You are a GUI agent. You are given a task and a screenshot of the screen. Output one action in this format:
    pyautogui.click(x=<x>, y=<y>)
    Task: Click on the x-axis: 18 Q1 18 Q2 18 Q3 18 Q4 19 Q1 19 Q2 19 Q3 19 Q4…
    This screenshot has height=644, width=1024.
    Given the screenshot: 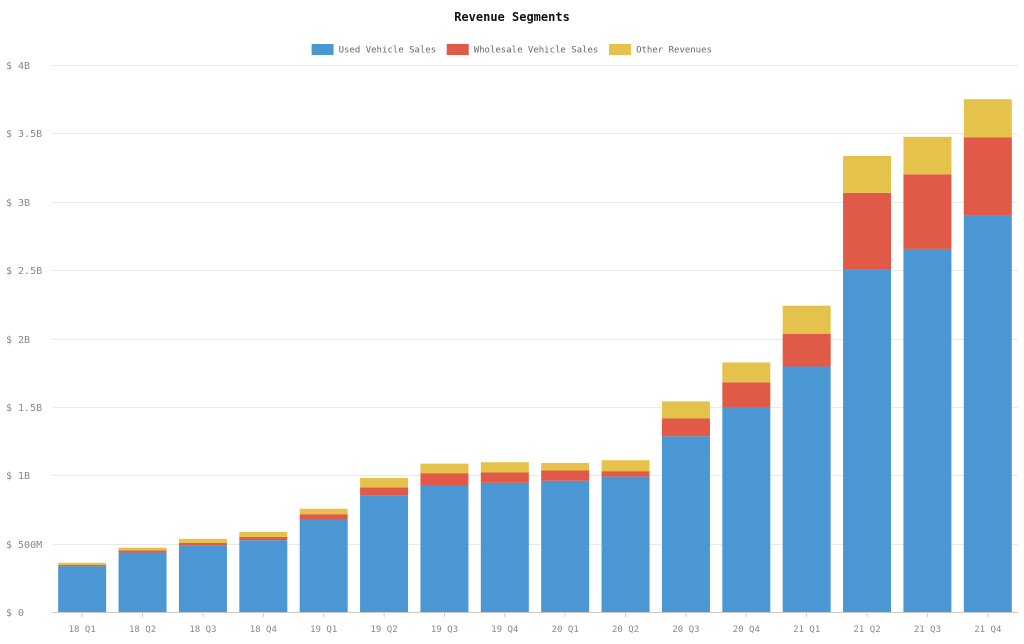 What is the action you would take?
    pyautogui.click(x=535, y=623)
    